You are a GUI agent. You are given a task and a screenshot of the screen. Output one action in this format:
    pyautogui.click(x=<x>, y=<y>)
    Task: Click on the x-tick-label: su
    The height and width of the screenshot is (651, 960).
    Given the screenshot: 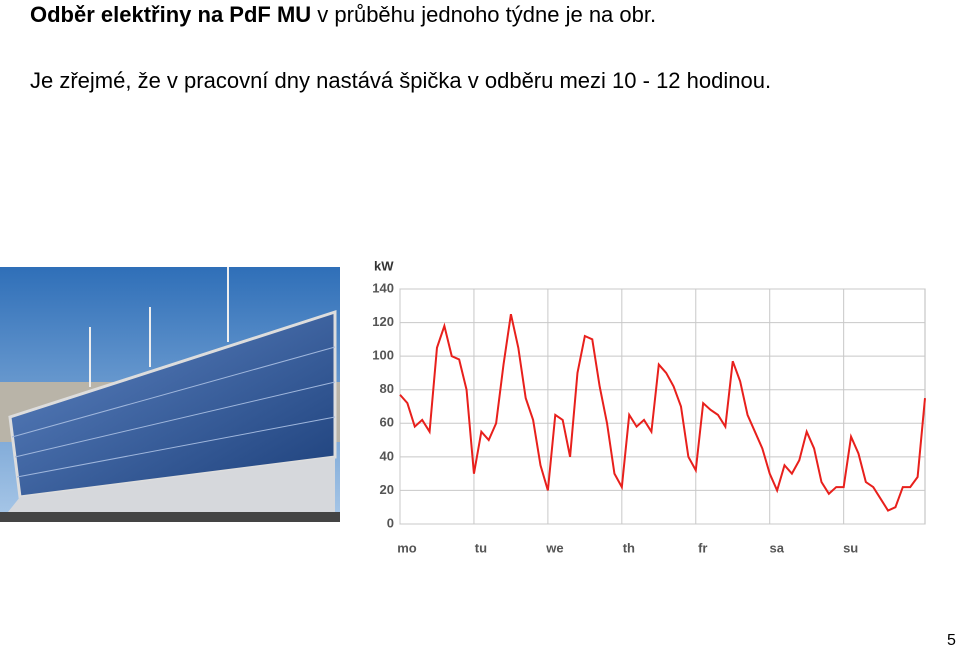 What is the action you would take?
    pyautogui.click(x=850, y=547)
    